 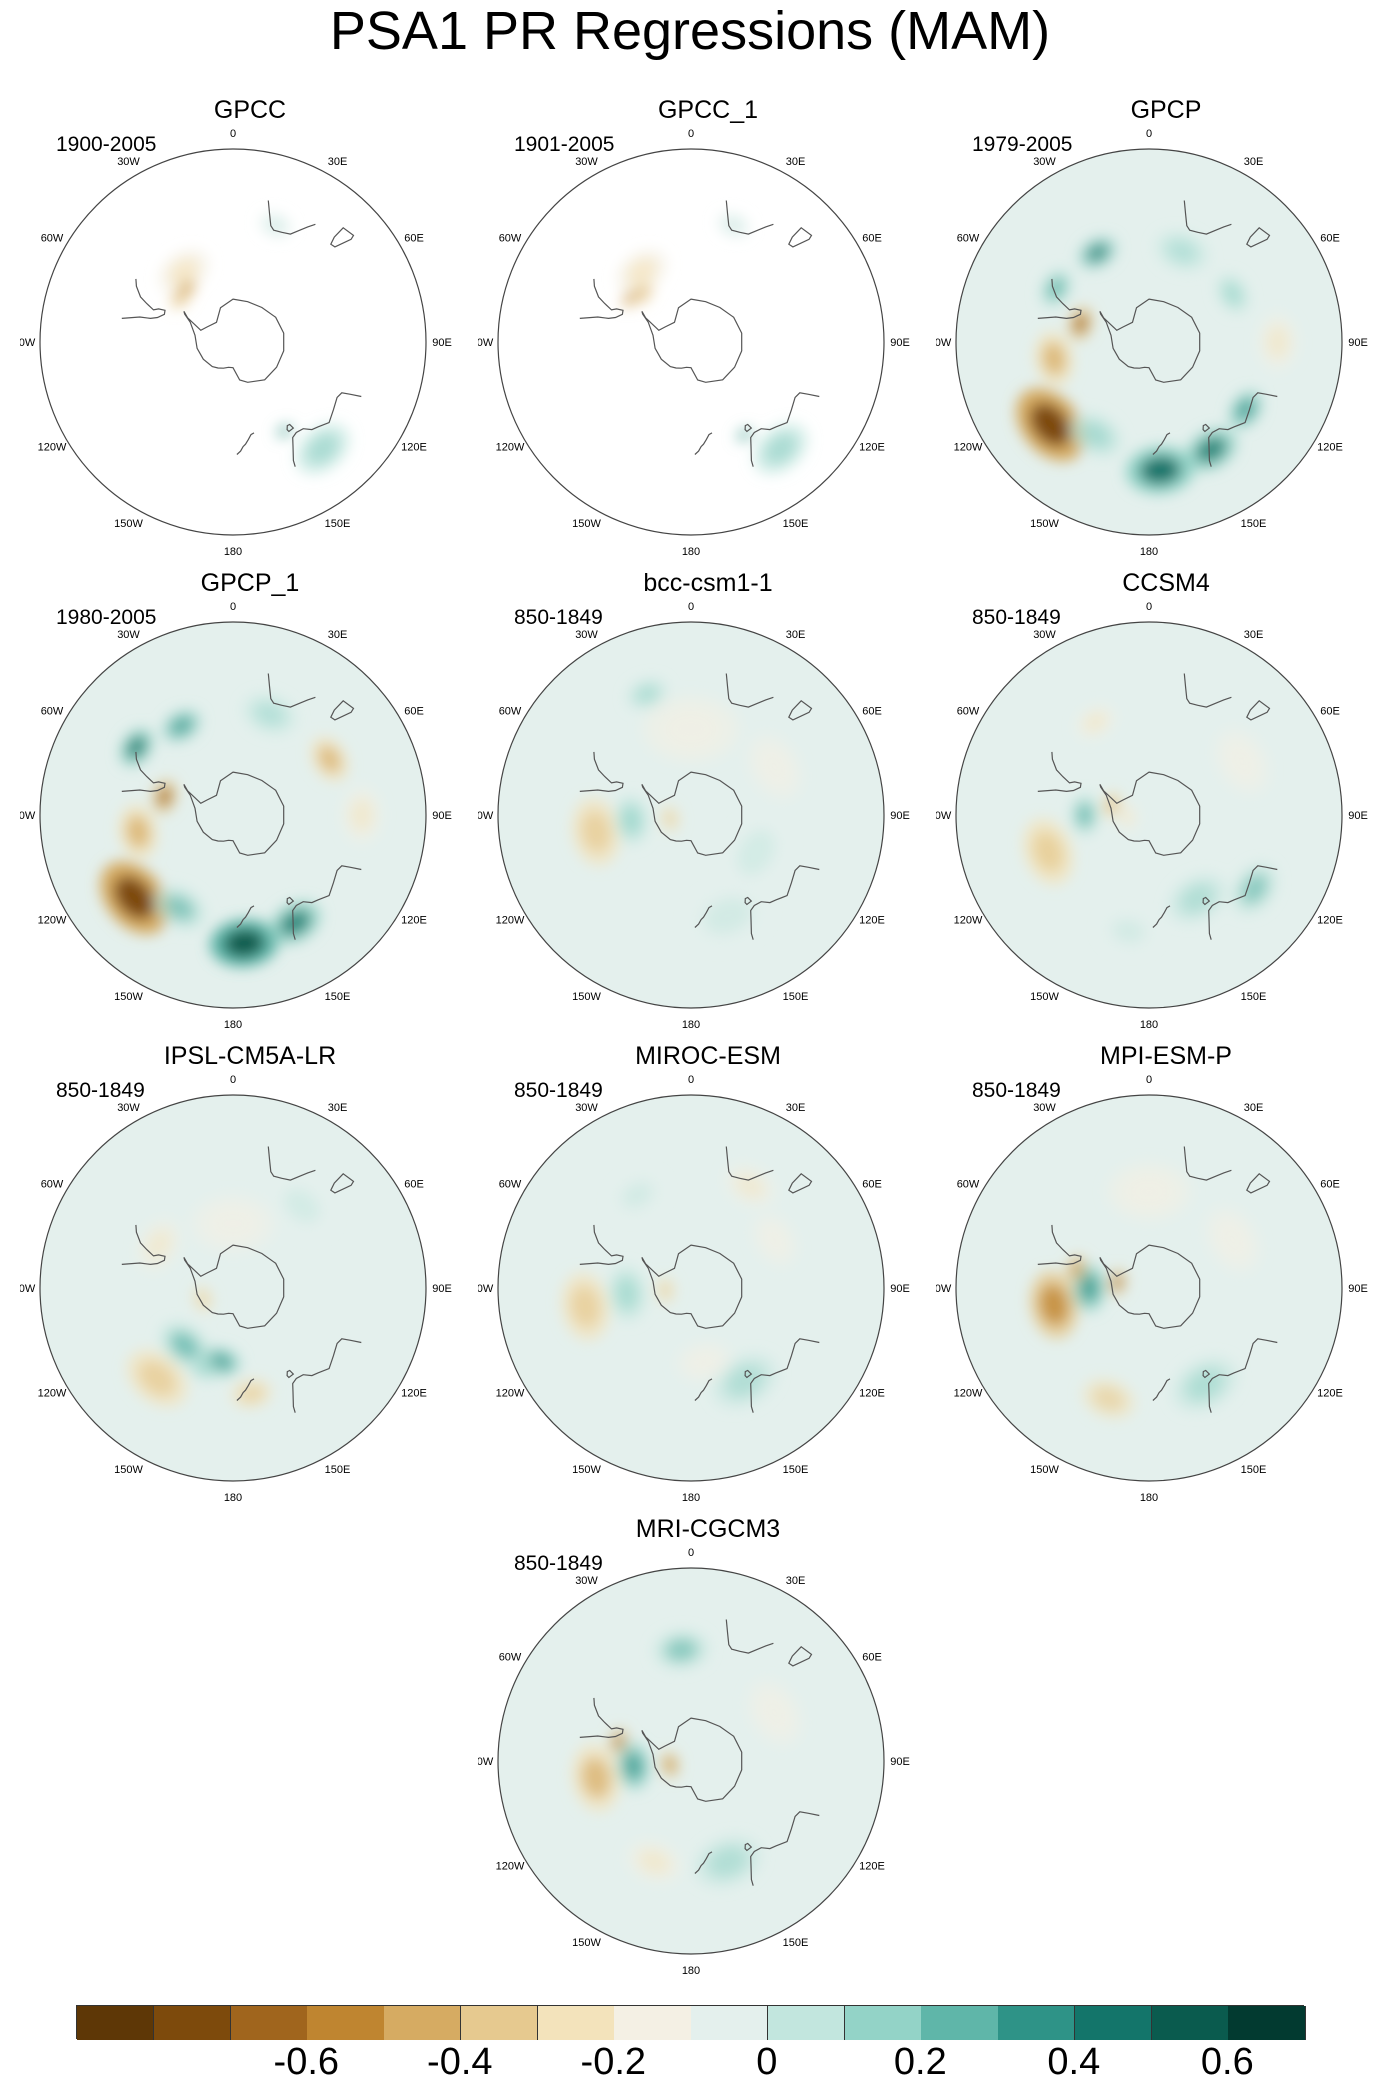 I want to click on map-boundary, so click(x=233, y=342).